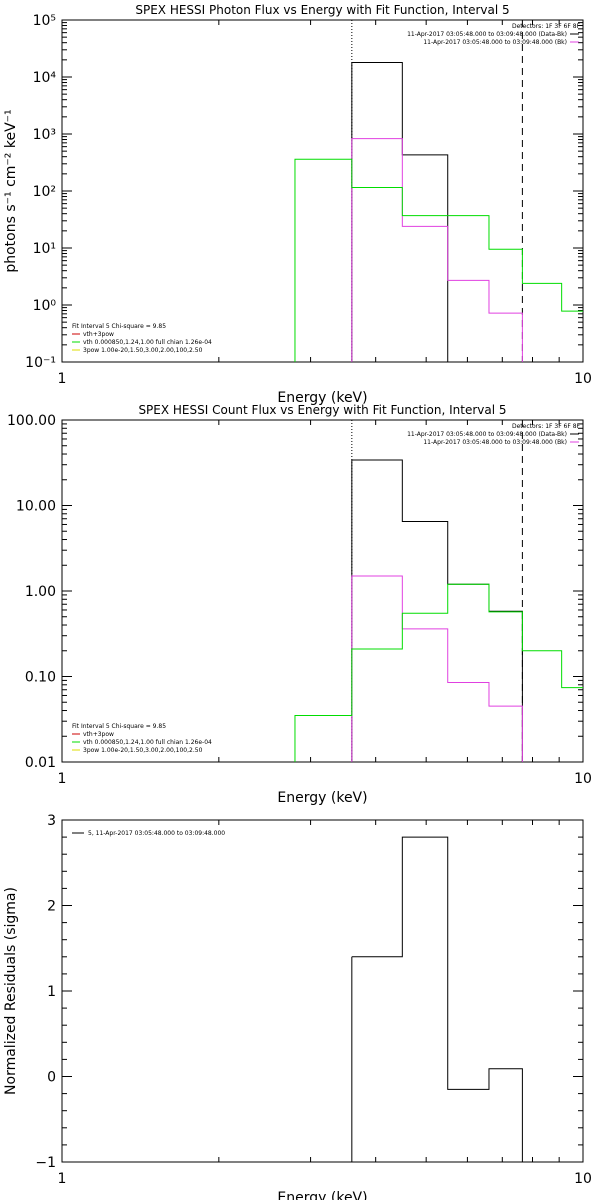 The height and width of the screenshot is (1204, 600). Describe the element at coordinates (51, 1078) in the screenshot. I see `y-tick-label: 0` at that location.